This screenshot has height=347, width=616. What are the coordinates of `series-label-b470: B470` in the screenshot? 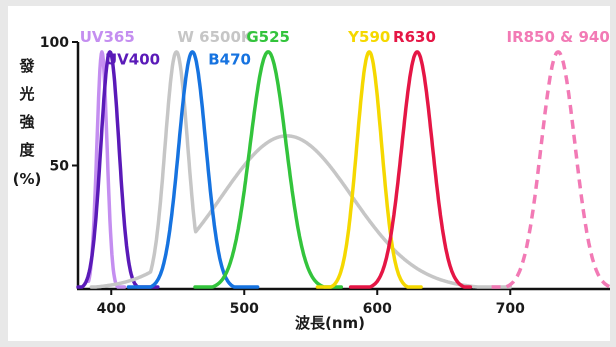 It's located at (229, 59).